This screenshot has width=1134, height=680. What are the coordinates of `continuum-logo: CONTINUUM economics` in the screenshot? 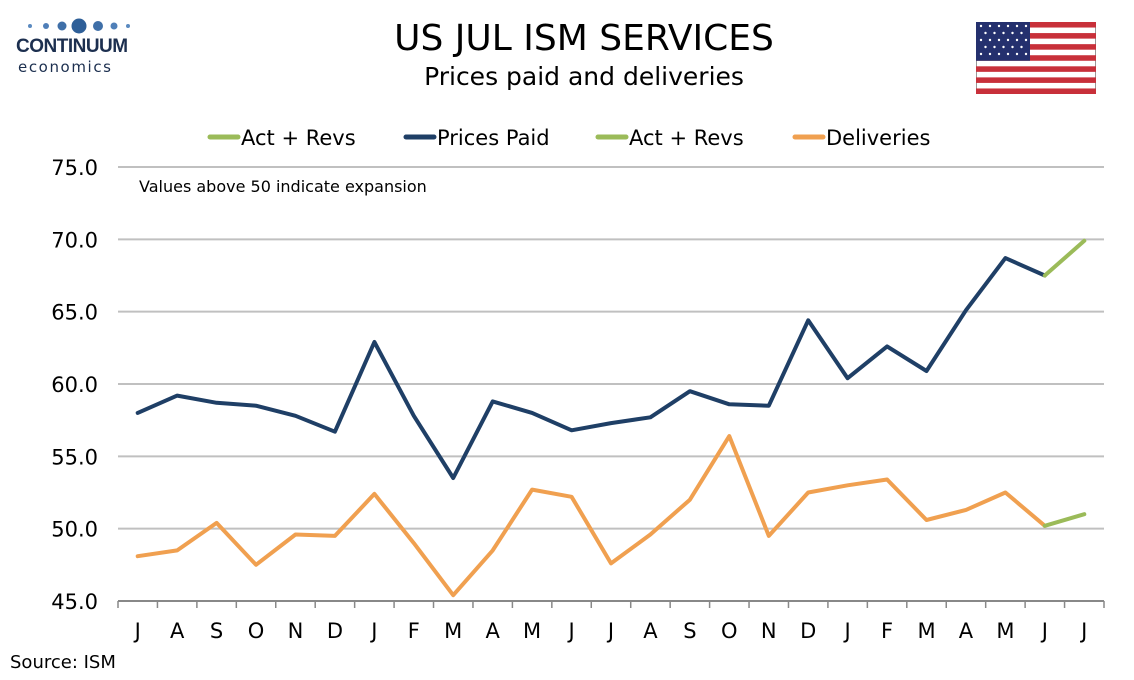 It's located at (75, 45).